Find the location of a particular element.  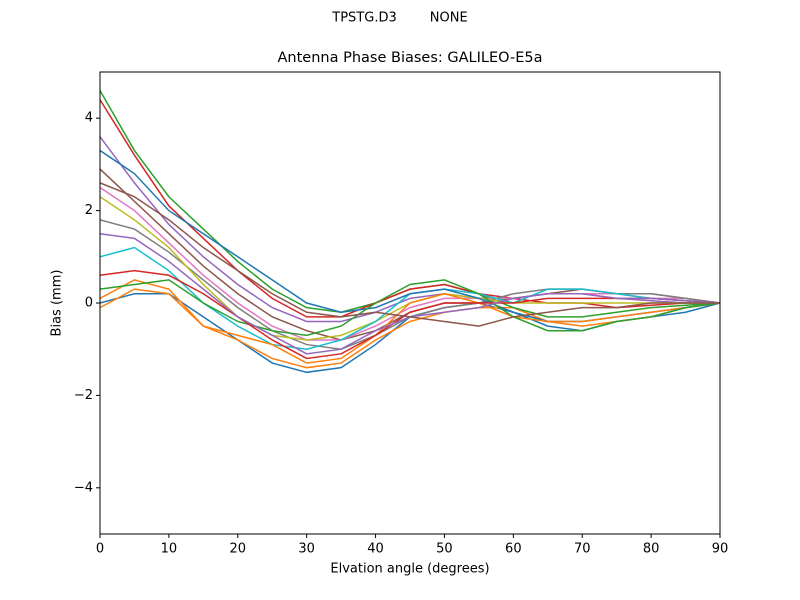

x-tick-label: 40 is located at coordinates (375, 549).